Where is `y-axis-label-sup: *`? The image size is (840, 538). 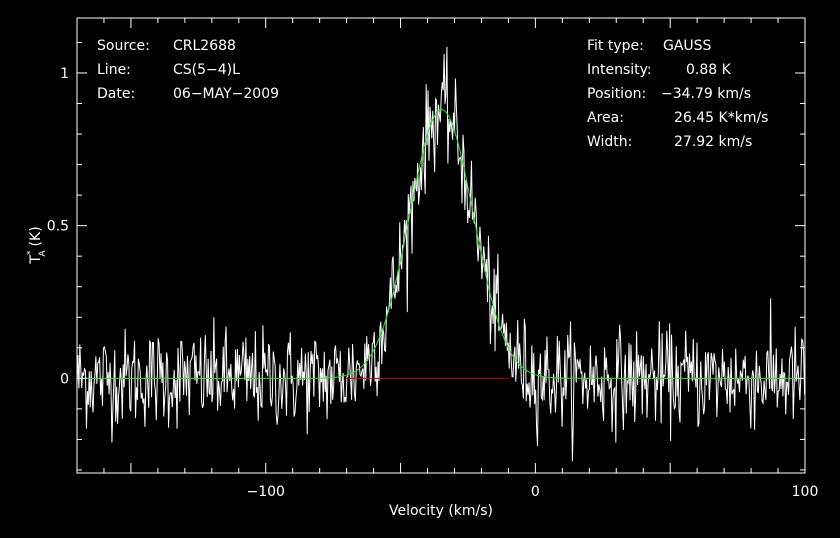 y-axis-label-sup: * is located at coordinates (31, 252).